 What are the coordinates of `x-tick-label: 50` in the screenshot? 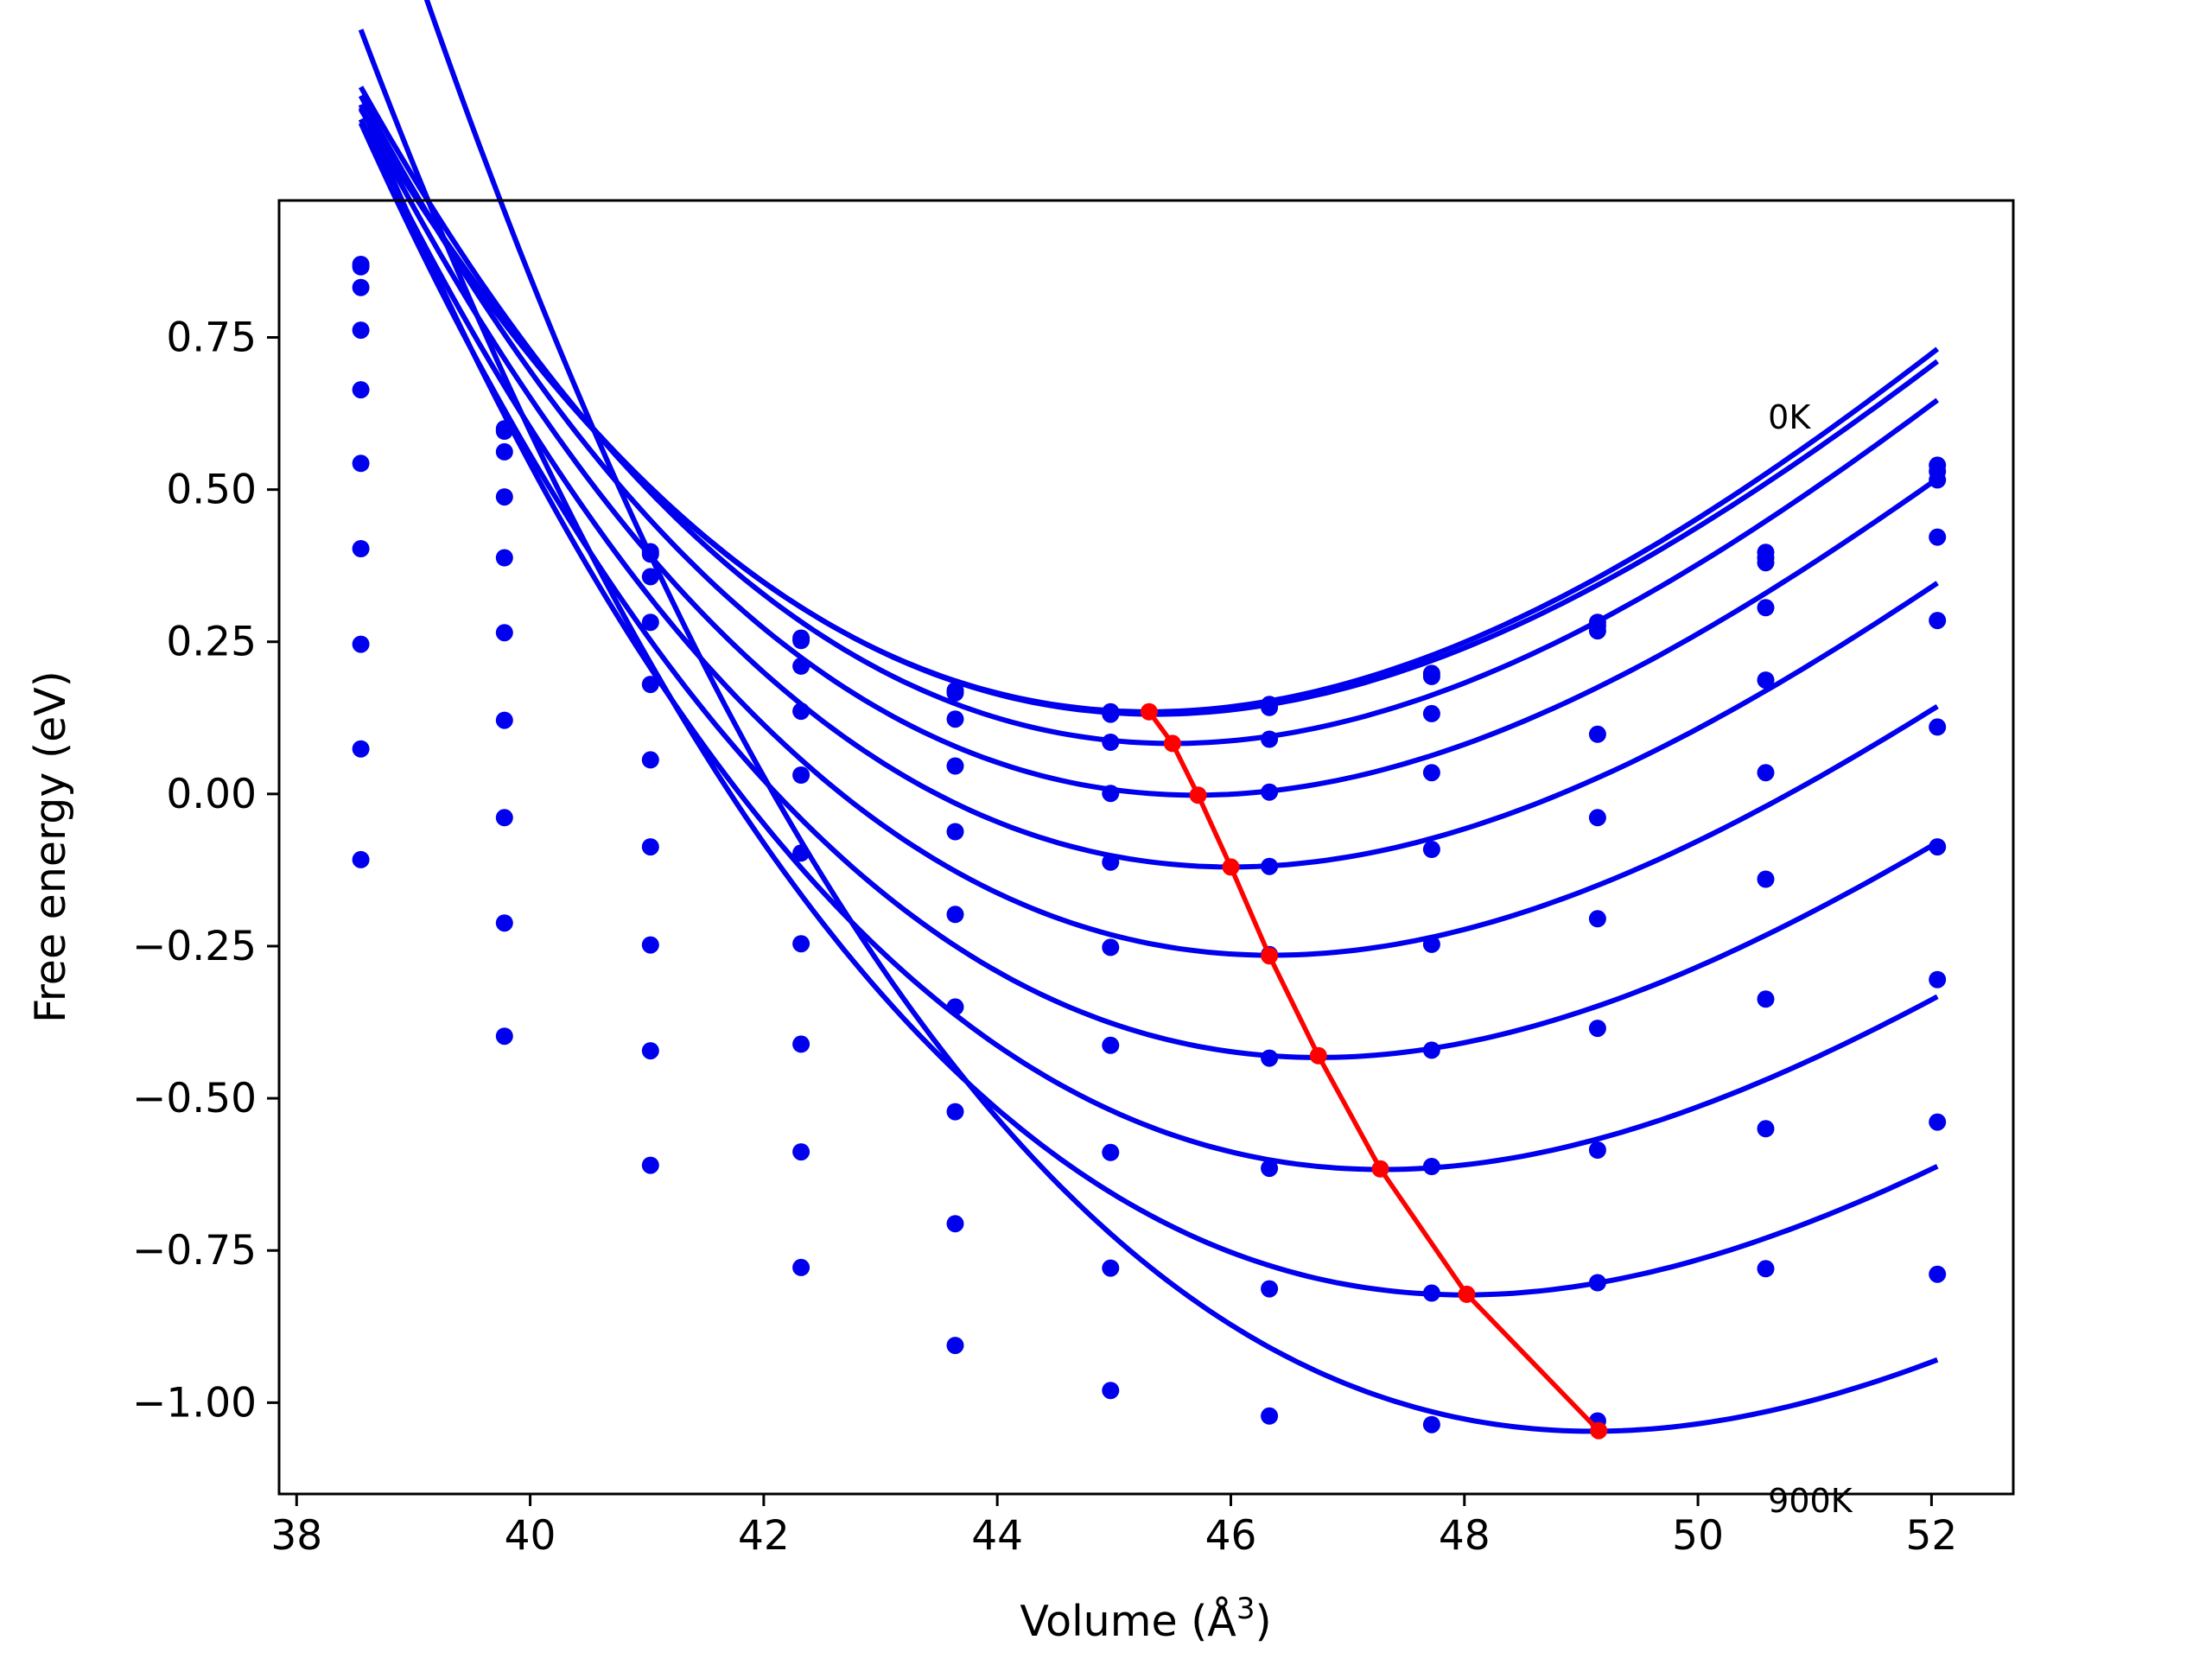 It's located at (1698, 1536).